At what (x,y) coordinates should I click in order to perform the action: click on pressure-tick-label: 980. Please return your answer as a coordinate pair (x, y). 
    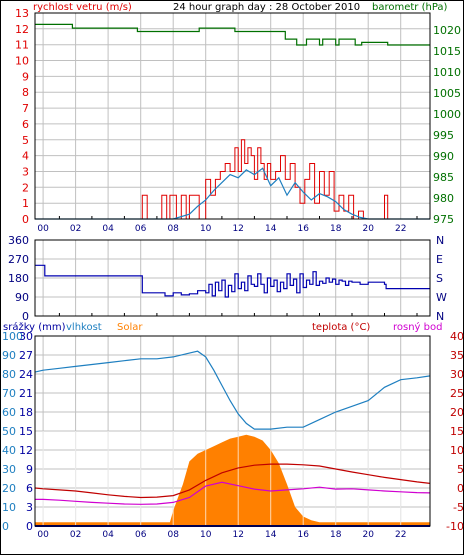
    Looking at the image, I should click on (443, 198).